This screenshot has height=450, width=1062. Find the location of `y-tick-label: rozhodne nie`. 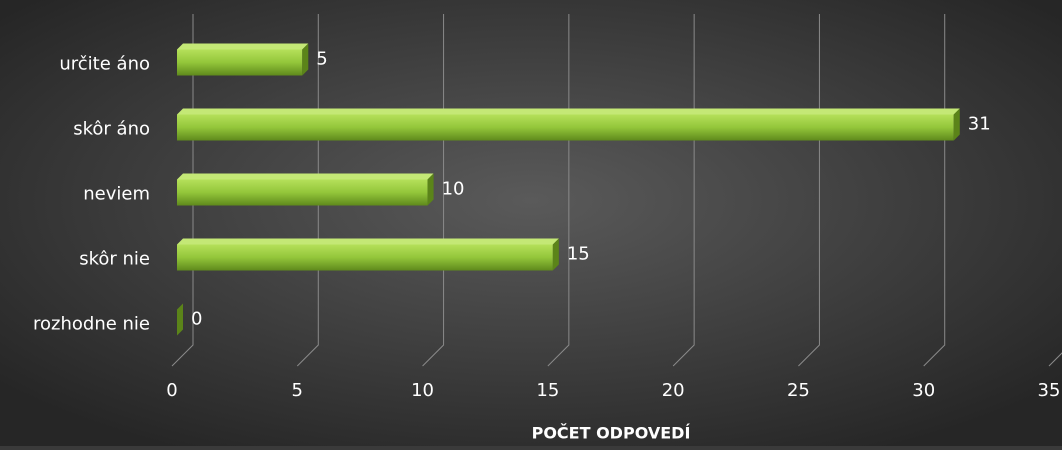

y-tick-label: rozhodne nie is located at coordinates (91, 324).